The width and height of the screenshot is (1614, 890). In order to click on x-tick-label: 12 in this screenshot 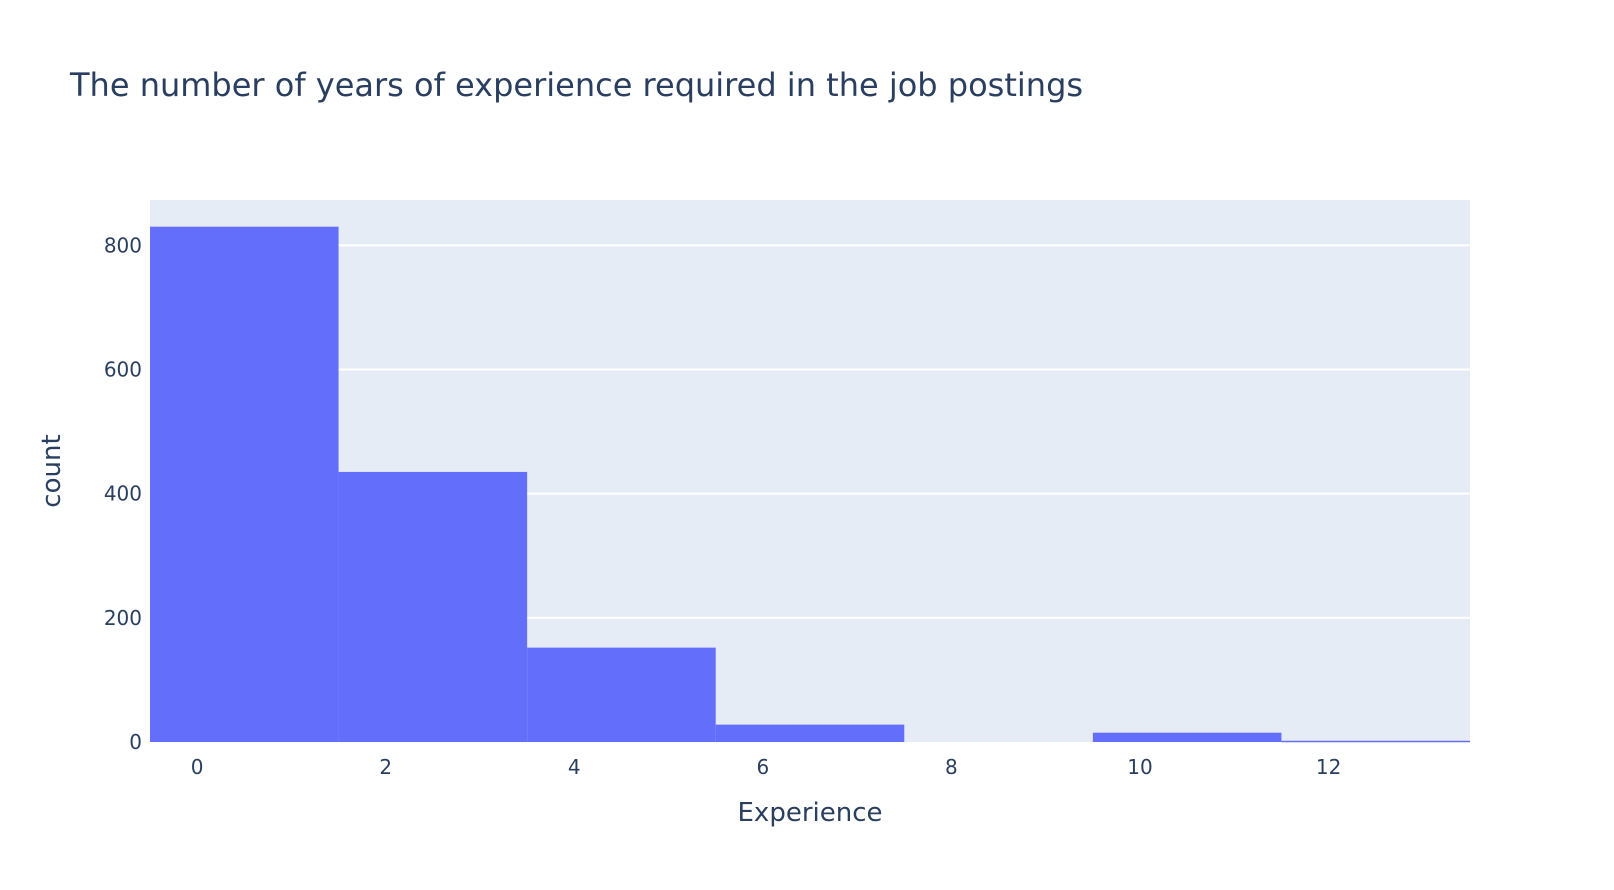, I will do `click(1328, 767)`.